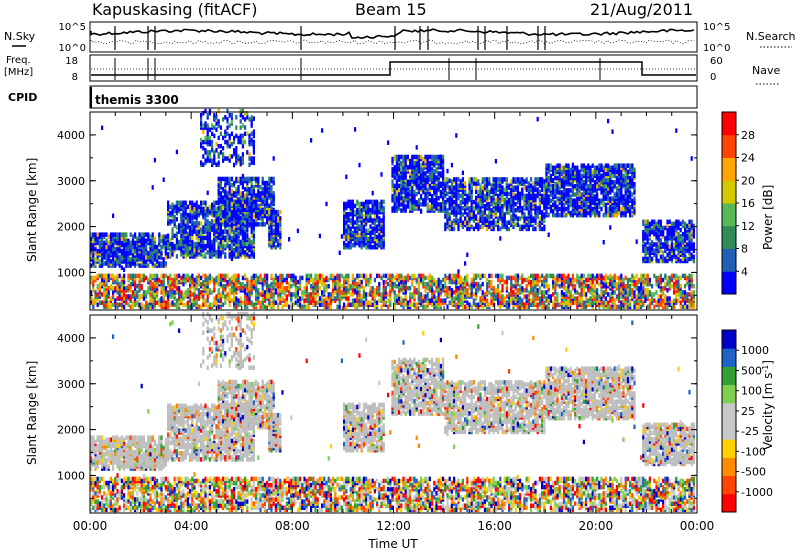 The image size is (800, 554). I want to click on nsearch-tick-top: 10^5, so click(716, 27).